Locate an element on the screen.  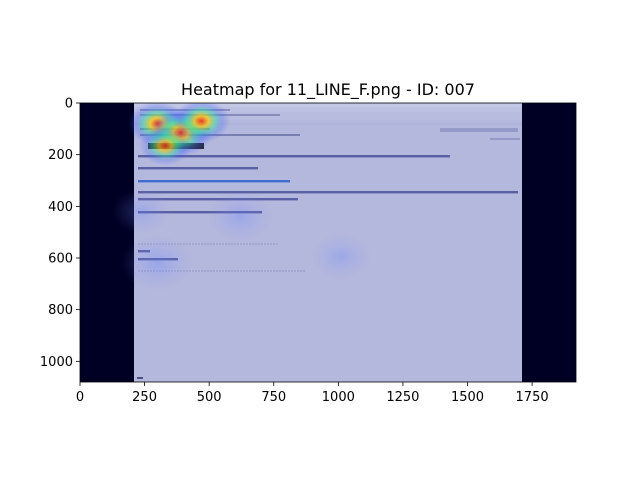
x-tick-label: 0 is located at coordinates (80, 397).